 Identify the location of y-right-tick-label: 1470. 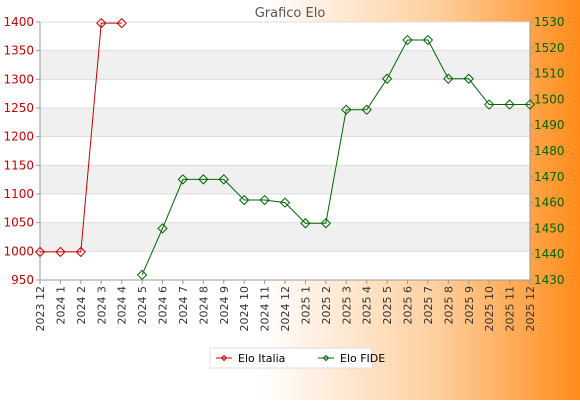
(549, 177).